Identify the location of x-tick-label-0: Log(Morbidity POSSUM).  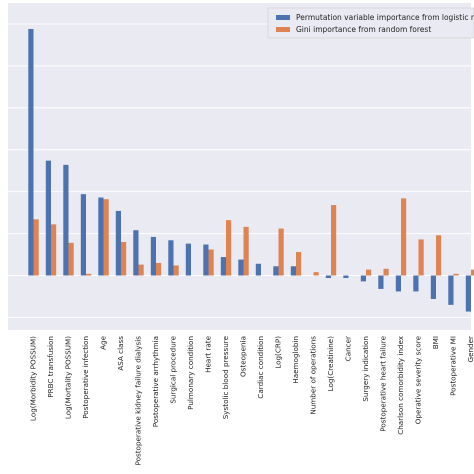
(33, 378).